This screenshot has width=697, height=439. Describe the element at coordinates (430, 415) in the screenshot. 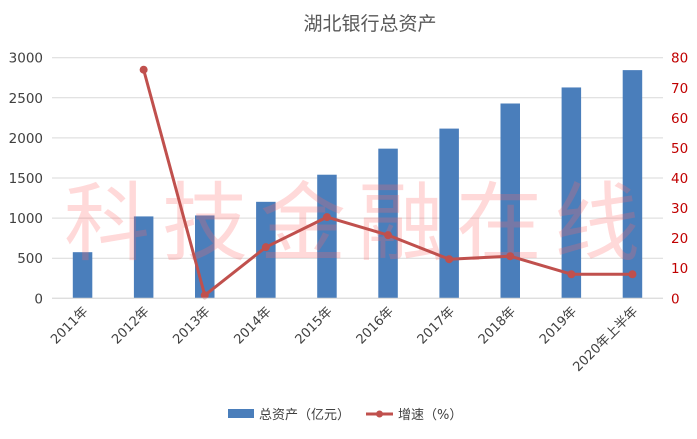

I see `legend-line-label: 增速（%）` at that location.